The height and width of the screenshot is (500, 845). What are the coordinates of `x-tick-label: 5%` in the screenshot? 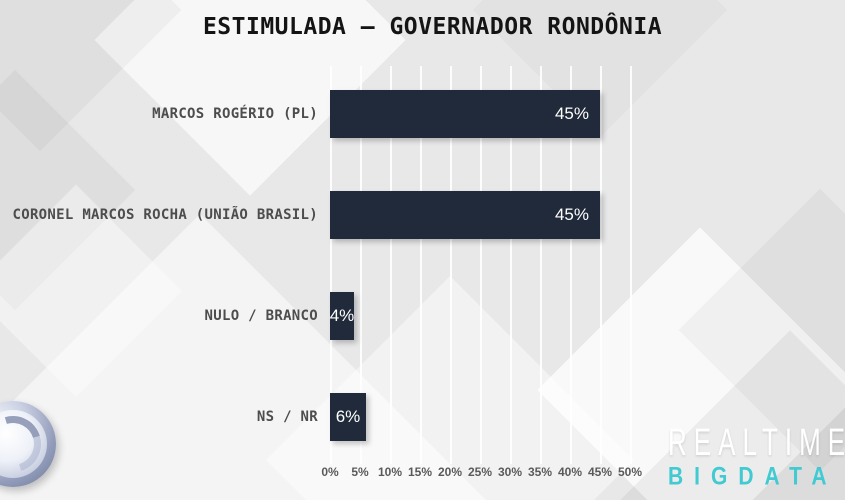 It's located at (360, 472).